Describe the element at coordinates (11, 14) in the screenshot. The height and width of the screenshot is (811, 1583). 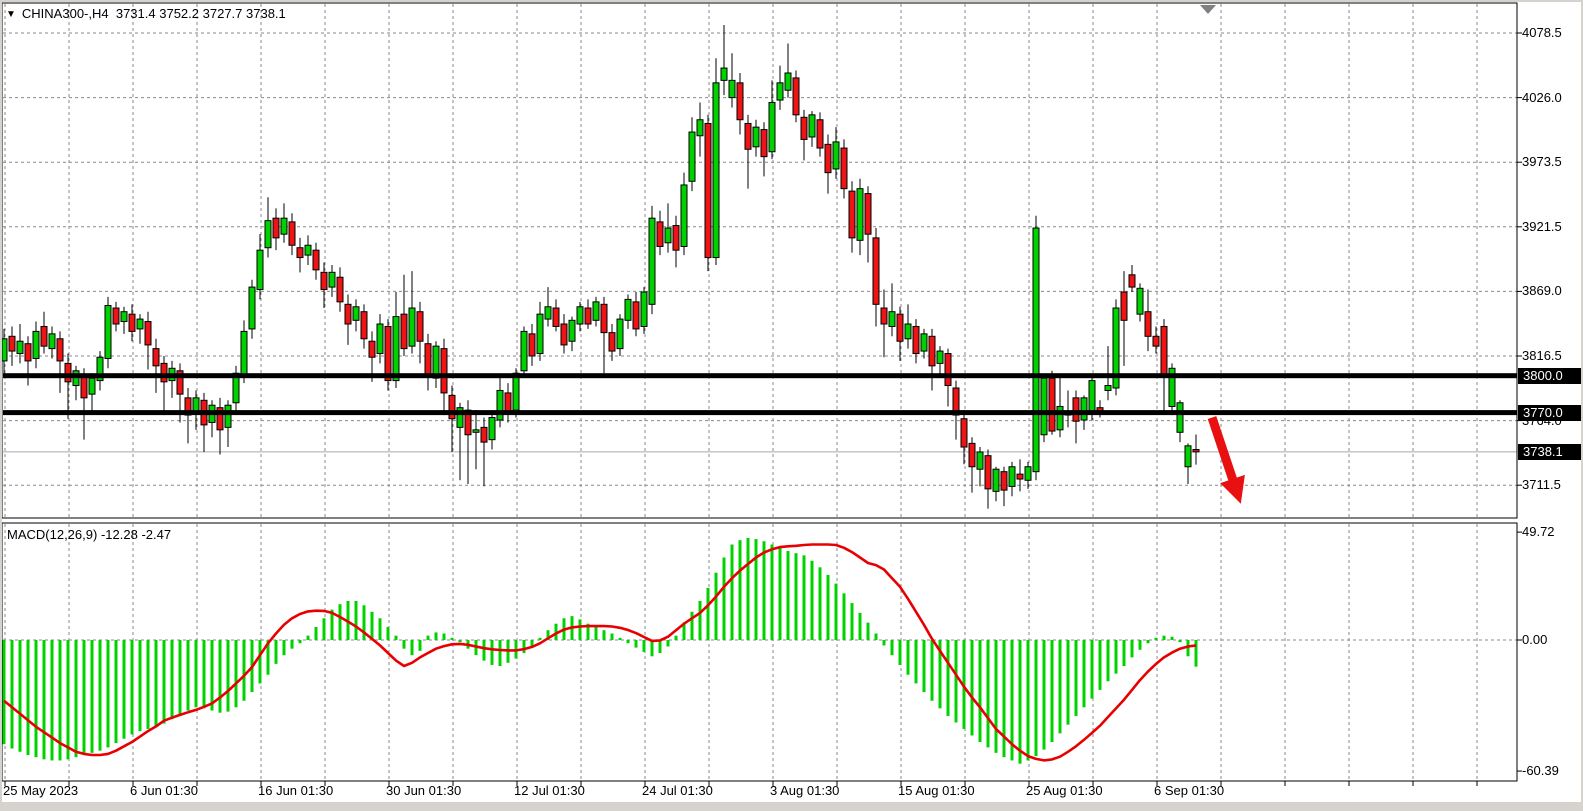
I see `symbol-dropdown-icon: ▼` at that location.